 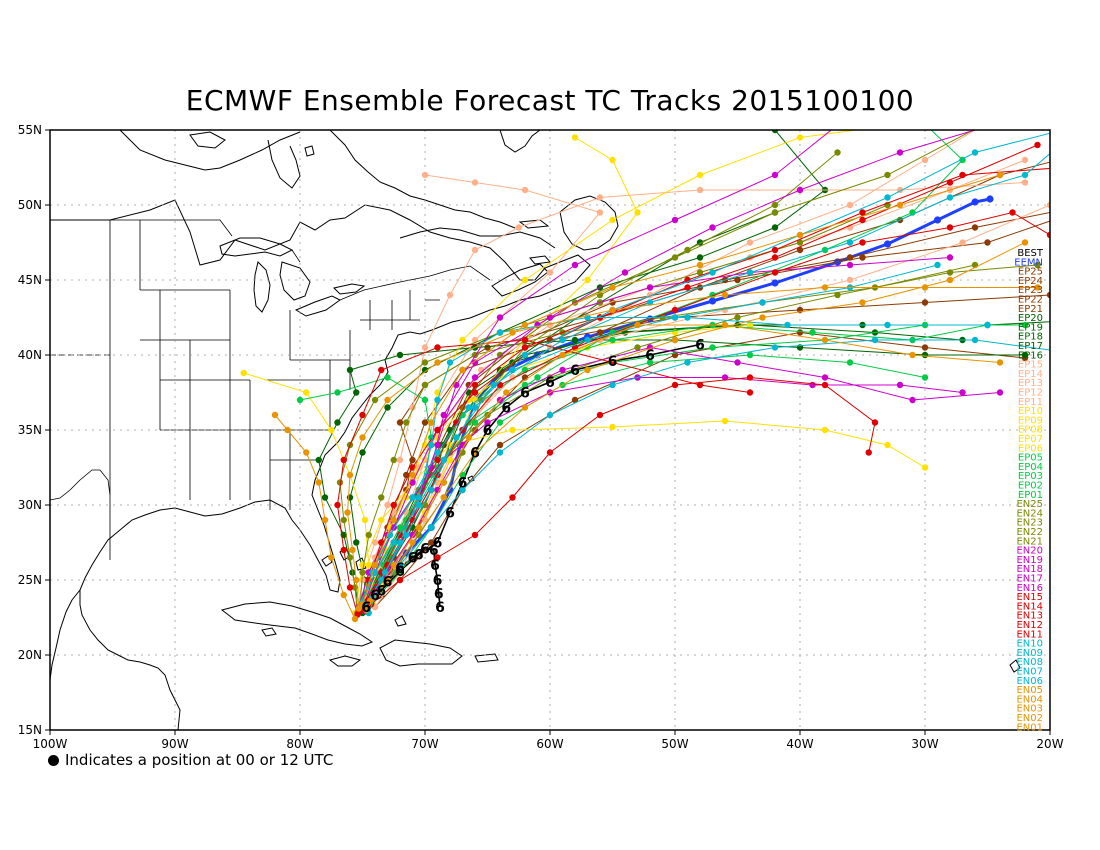 I want to click on legend-entry: EP05, so click(x=1030, y=458).